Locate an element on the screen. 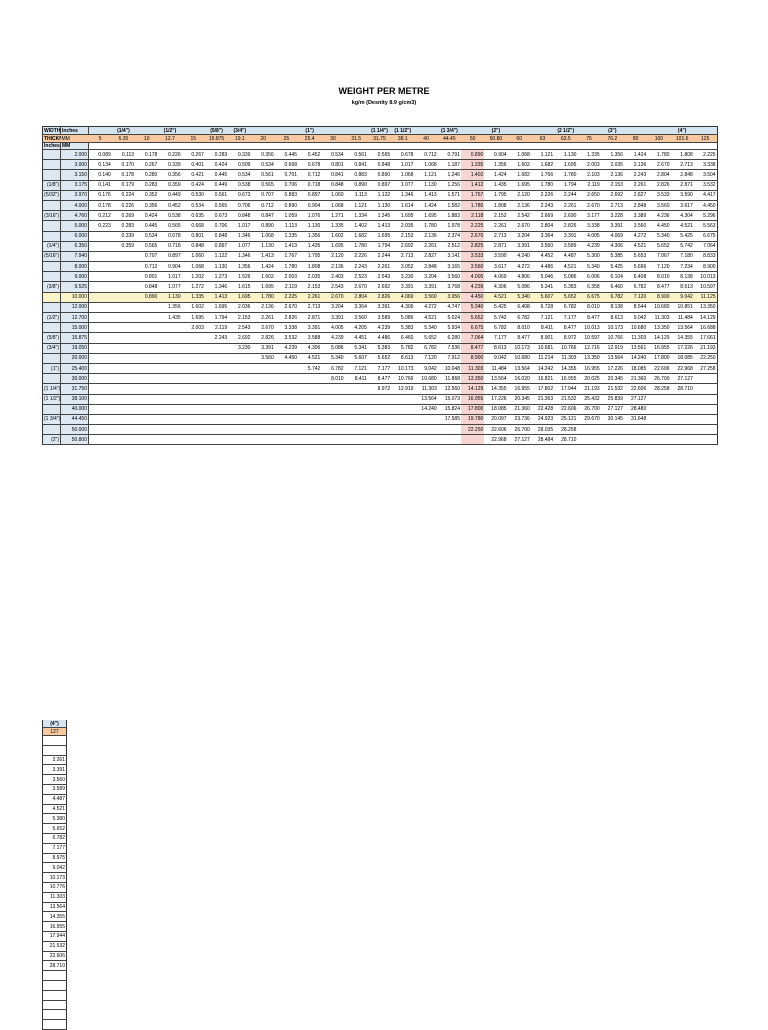 The width and height of the screenshot is (768, 1030). side-cell: 3.560 is located at coordinates (54, 779).